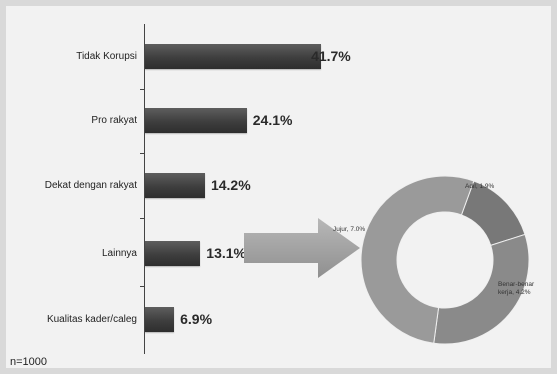 This screenshot has width=557, height=374. Describe the element at coordinates (106, 56) in the screenshot. I see `category-label: Tidak Korupsi` at that location.